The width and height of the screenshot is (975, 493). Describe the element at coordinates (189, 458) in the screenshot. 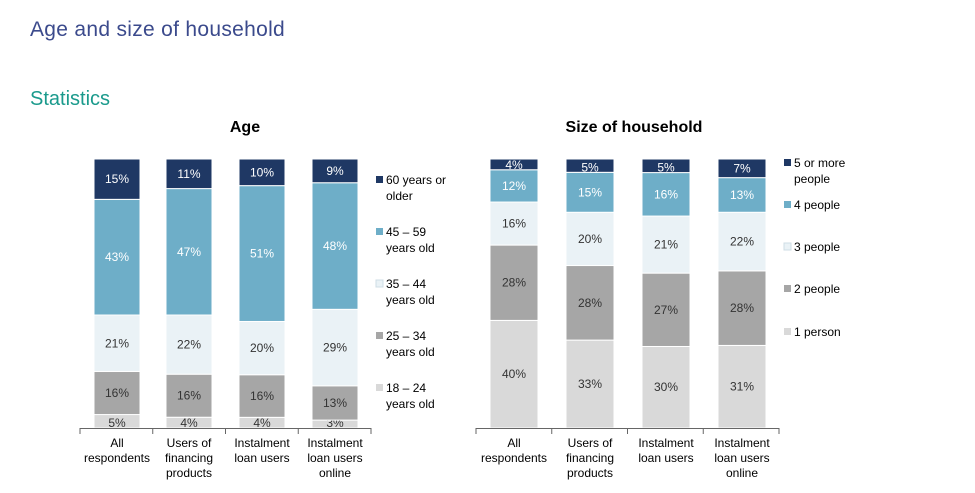

I see `chart1-category-label: financing` at that location.